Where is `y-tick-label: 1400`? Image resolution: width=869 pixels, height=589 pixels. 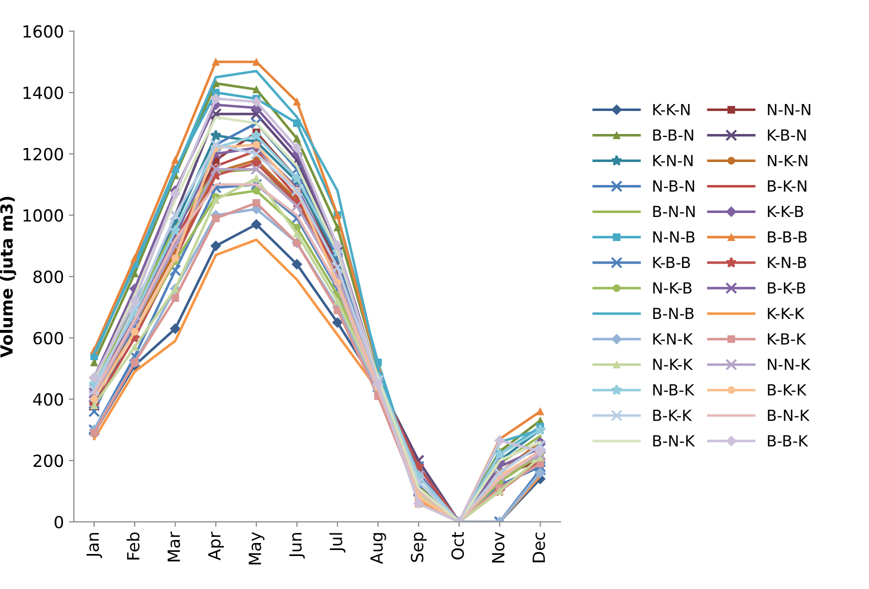
y-tick-label: 1400 is located at coordinates (44, 93).